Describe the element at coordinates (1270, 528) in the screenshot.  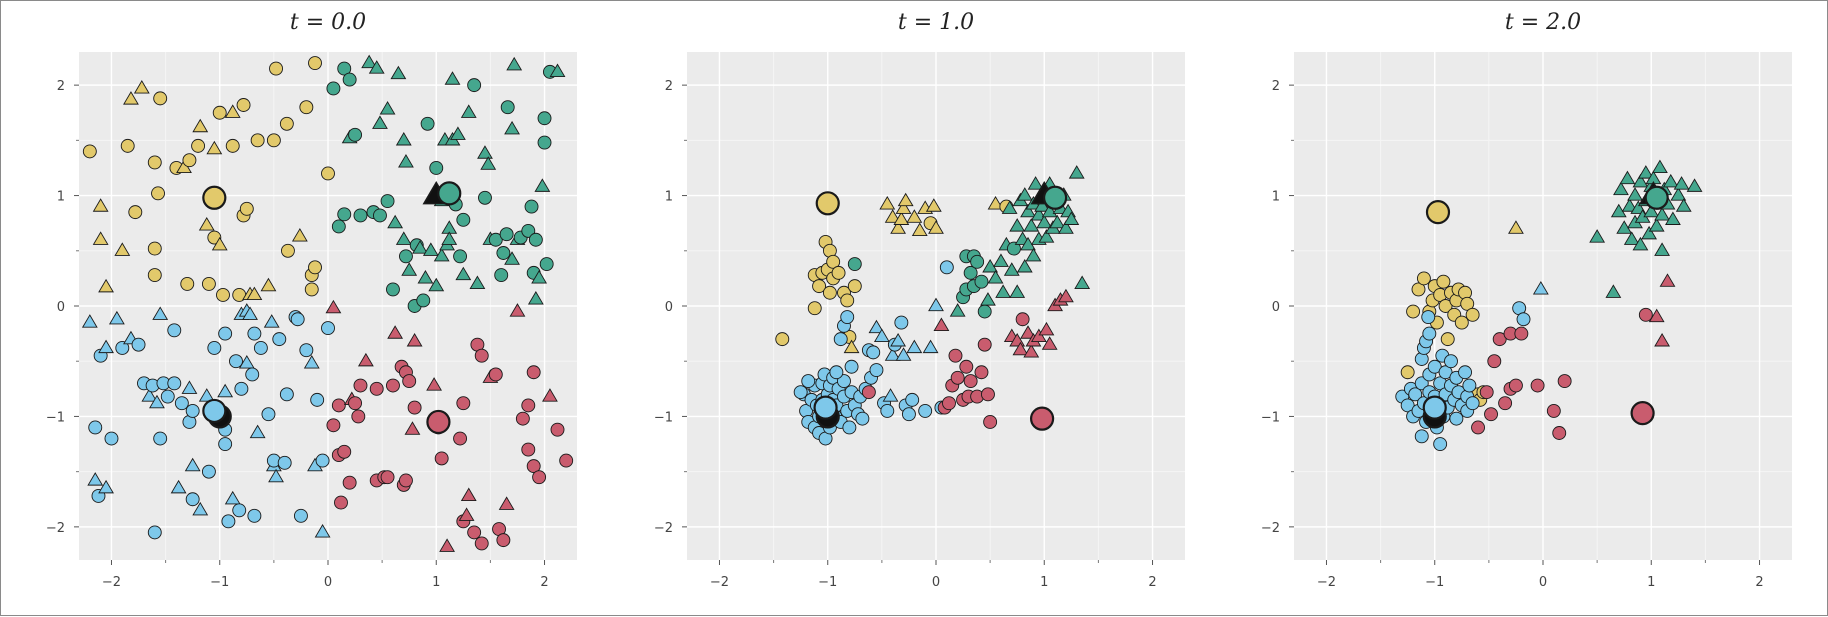
I see `y-tick-label: −2` at that location.